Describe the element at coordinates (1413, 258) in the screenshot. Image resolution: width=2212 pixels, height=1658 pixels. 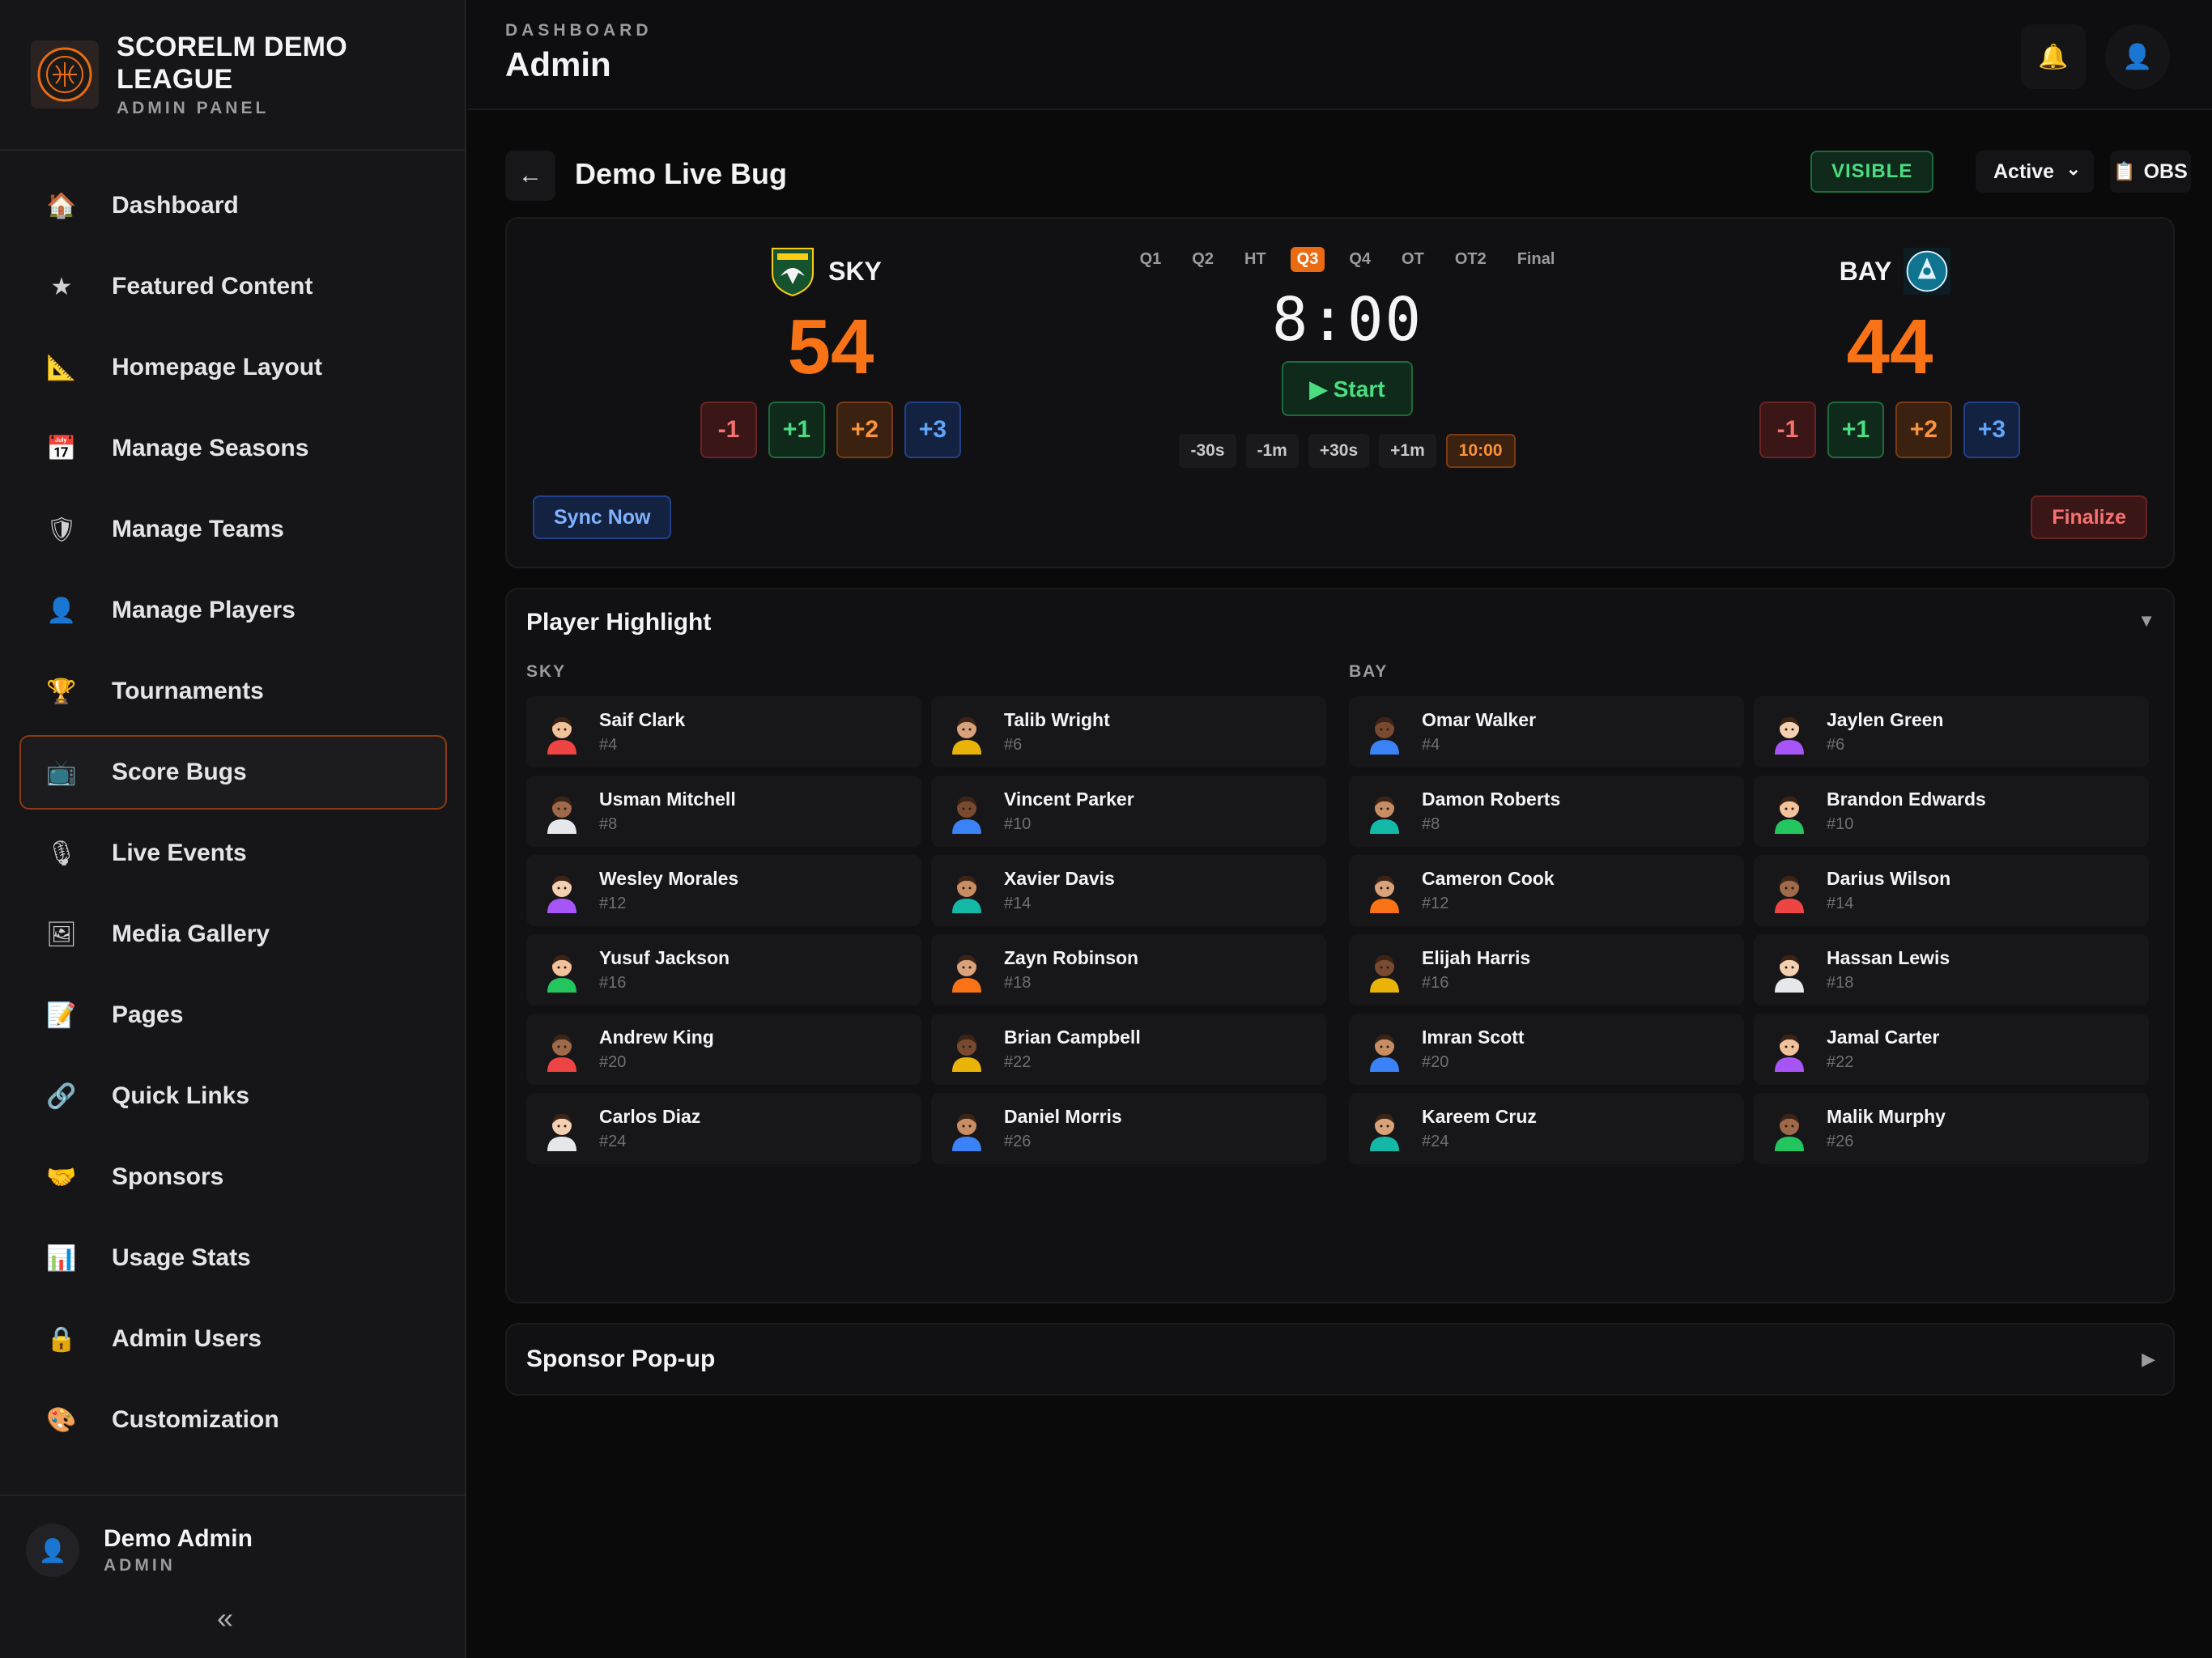
I see `period-tab-ot: OT` at that location.